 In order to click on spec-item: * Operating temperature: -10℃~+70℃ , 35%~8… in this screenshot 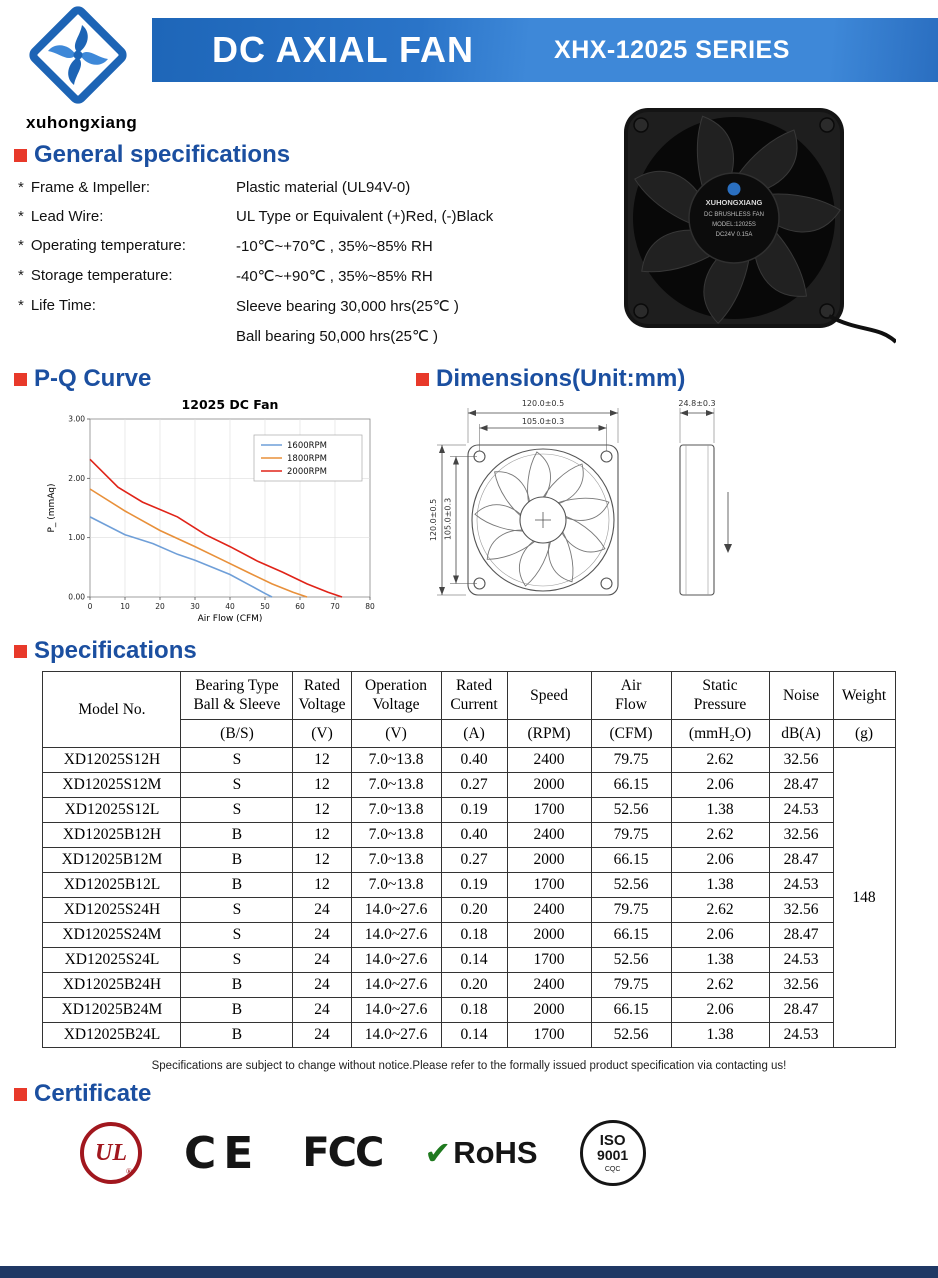, I will do `click(289, 246)`.